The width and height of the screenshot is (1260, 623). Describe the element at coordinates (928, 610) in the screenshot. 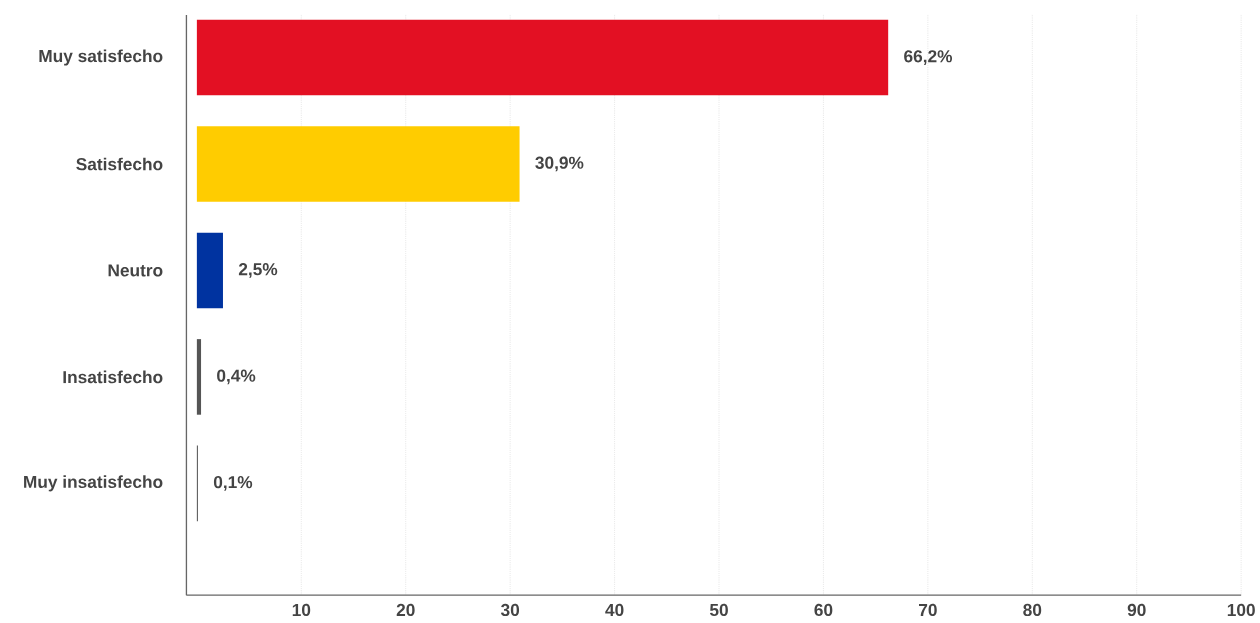

I see `x-tick-label: 70` at that location.